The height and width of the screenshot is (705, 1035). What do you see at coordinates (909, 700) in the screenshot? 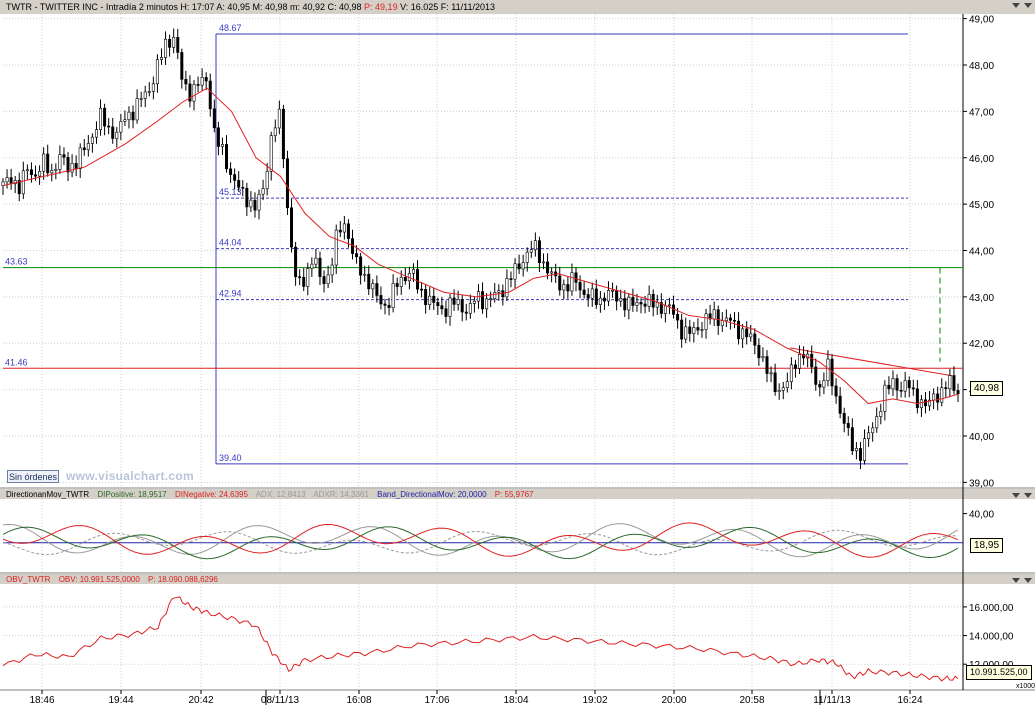
I see `x-tick-label: 16:24` at bounding box center [909, 700].